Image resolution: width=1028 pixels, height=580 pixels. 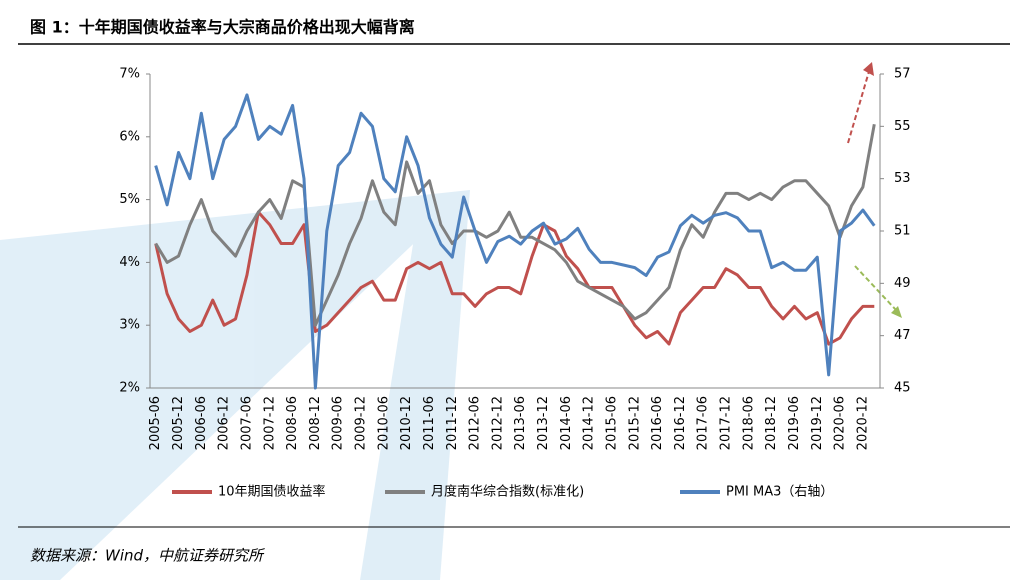 I want to click on x-tick-label: 2014-12, so click(x=589, y=423).